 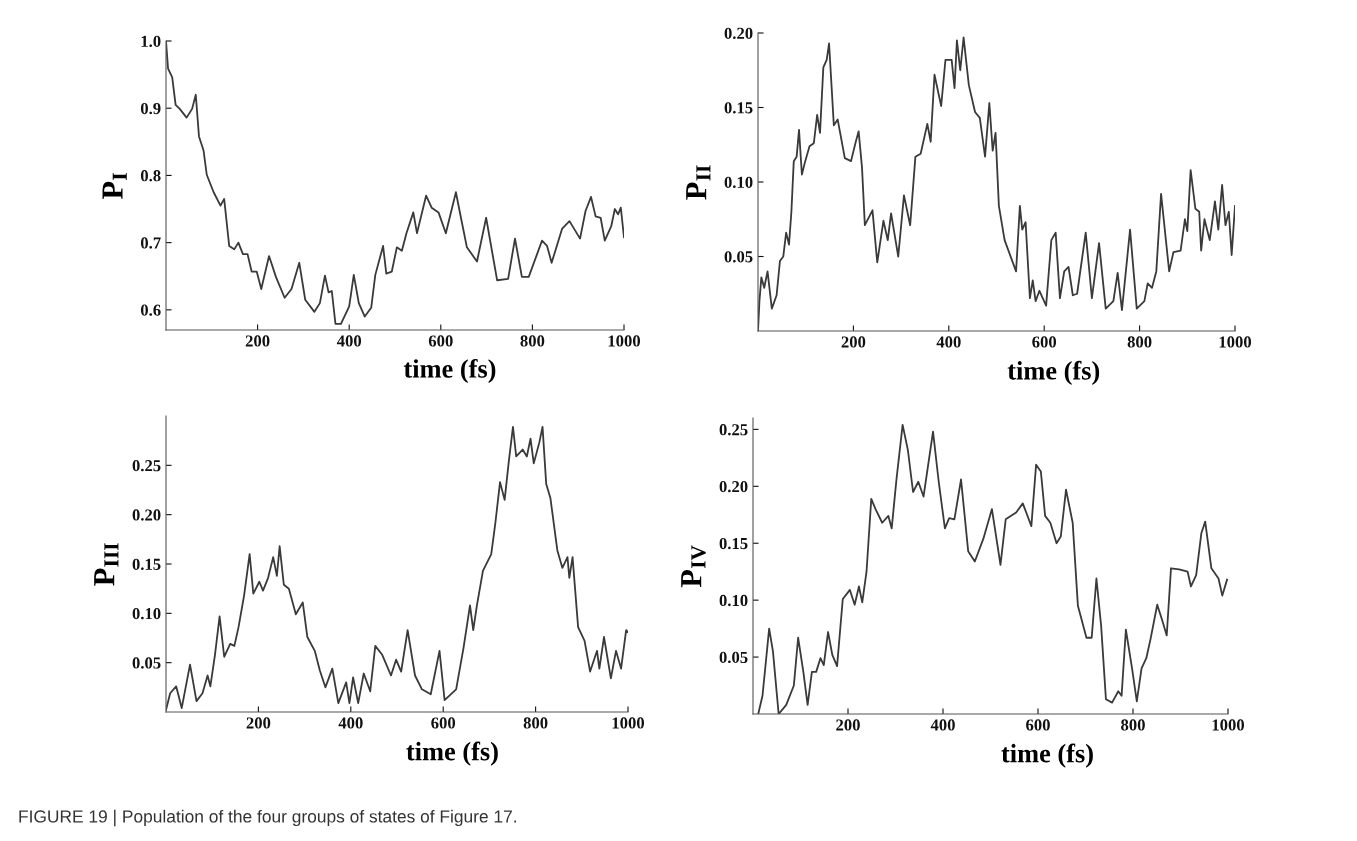 I want to click on y-axis-title: P$_{II}$, so click(x=698, y=182).